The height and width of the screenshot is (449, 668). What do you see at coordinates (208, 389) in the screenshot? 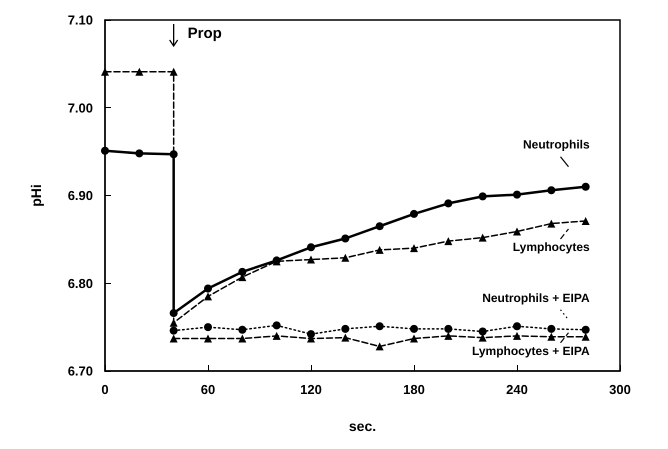
I see `x-tick-label: 60` at bounding box center [208, 389].